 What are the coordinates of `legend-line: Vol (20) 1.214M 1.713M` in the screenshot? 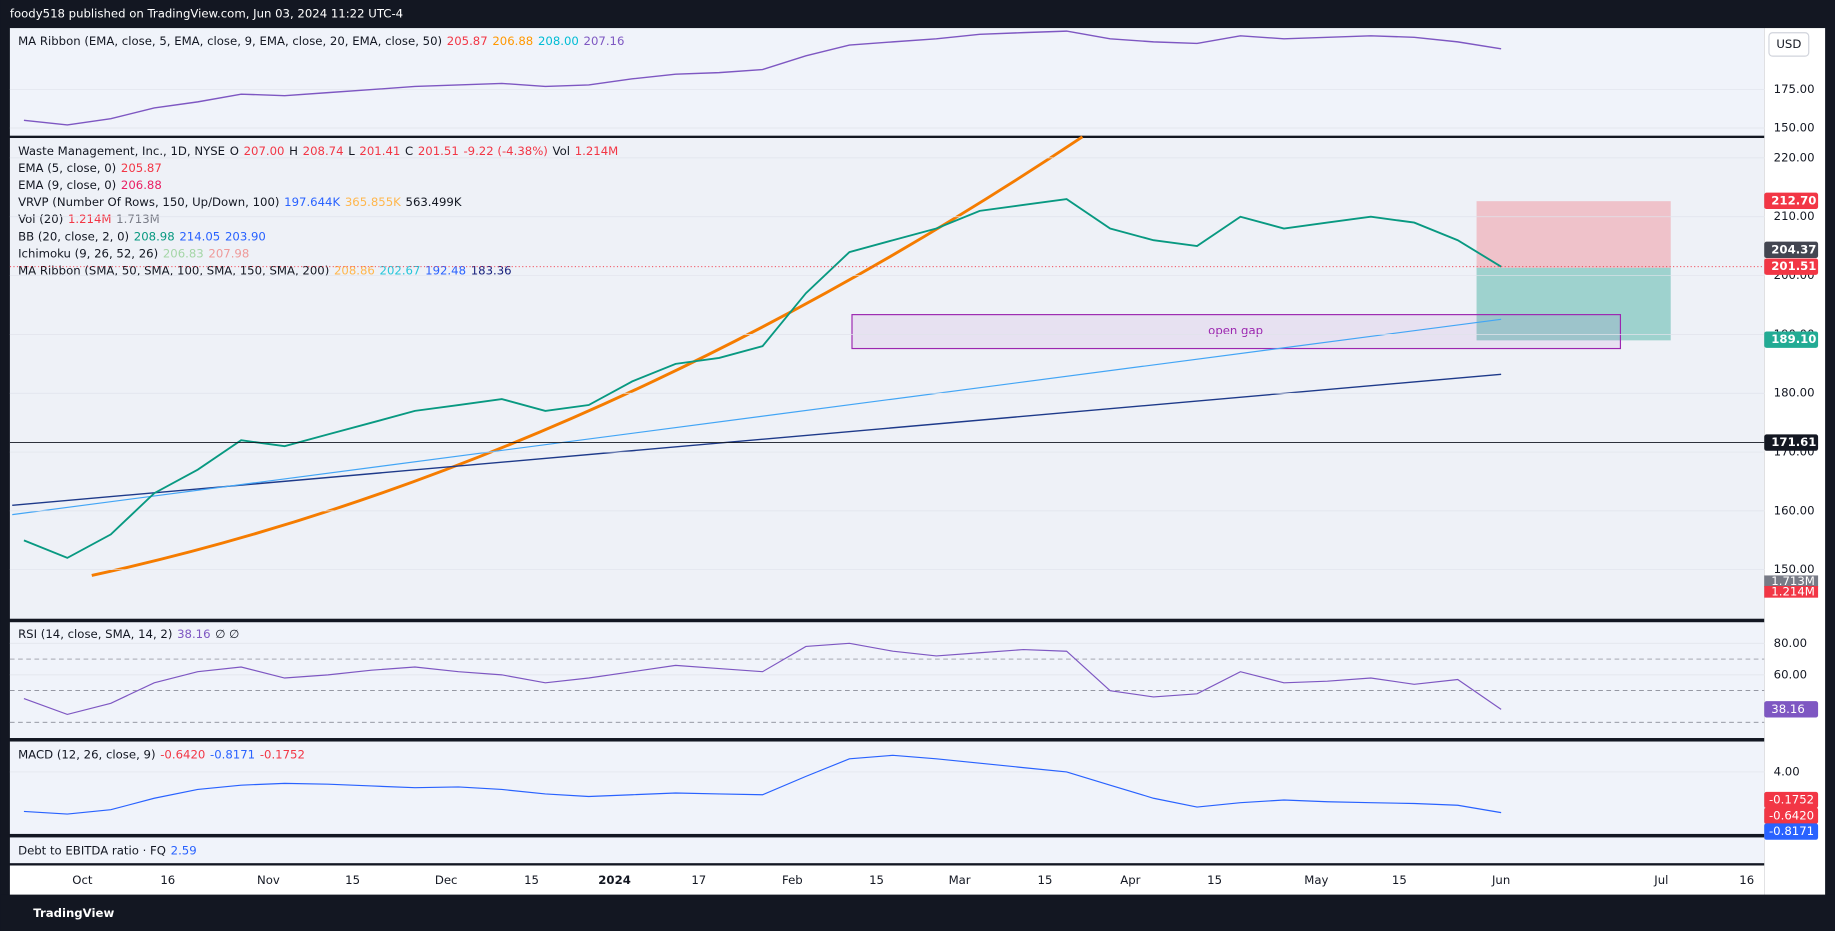 It's located at (89, 219).